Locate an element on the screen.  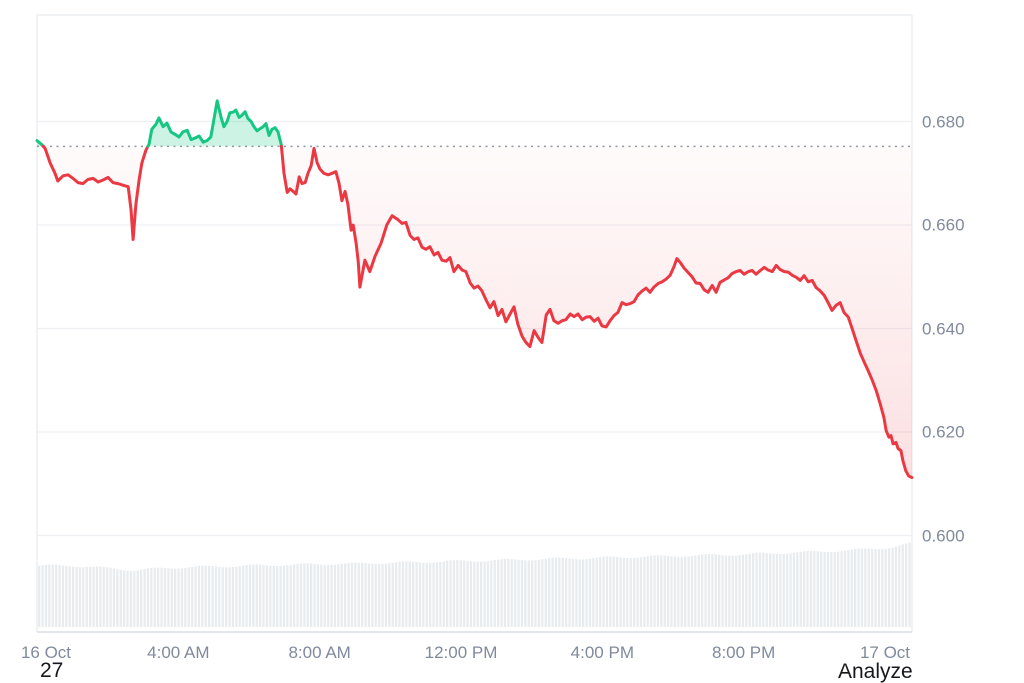
y-axis-tick-label: 0.600 is located at coordinates (943, 535).